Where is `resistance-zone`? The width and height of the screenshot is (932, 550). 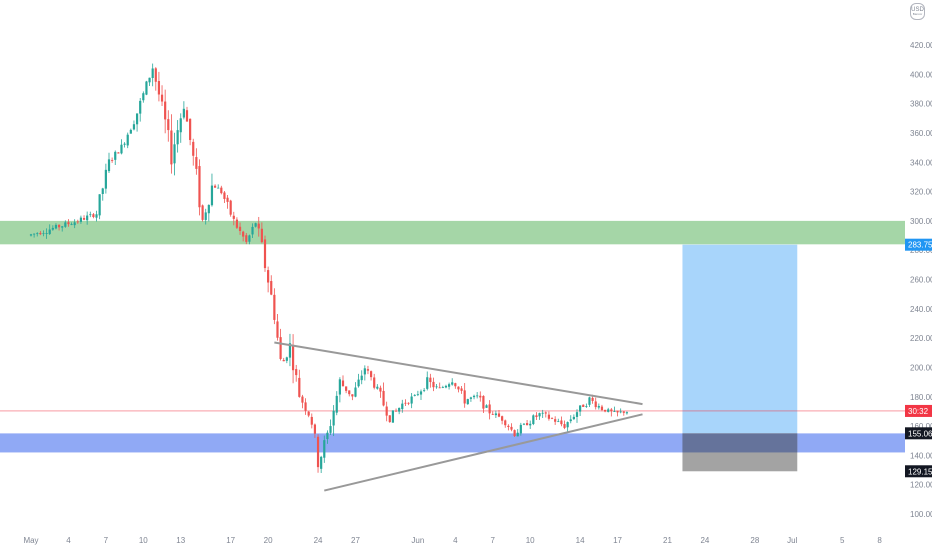 resistance-zone is located at coordinates (452, 232).